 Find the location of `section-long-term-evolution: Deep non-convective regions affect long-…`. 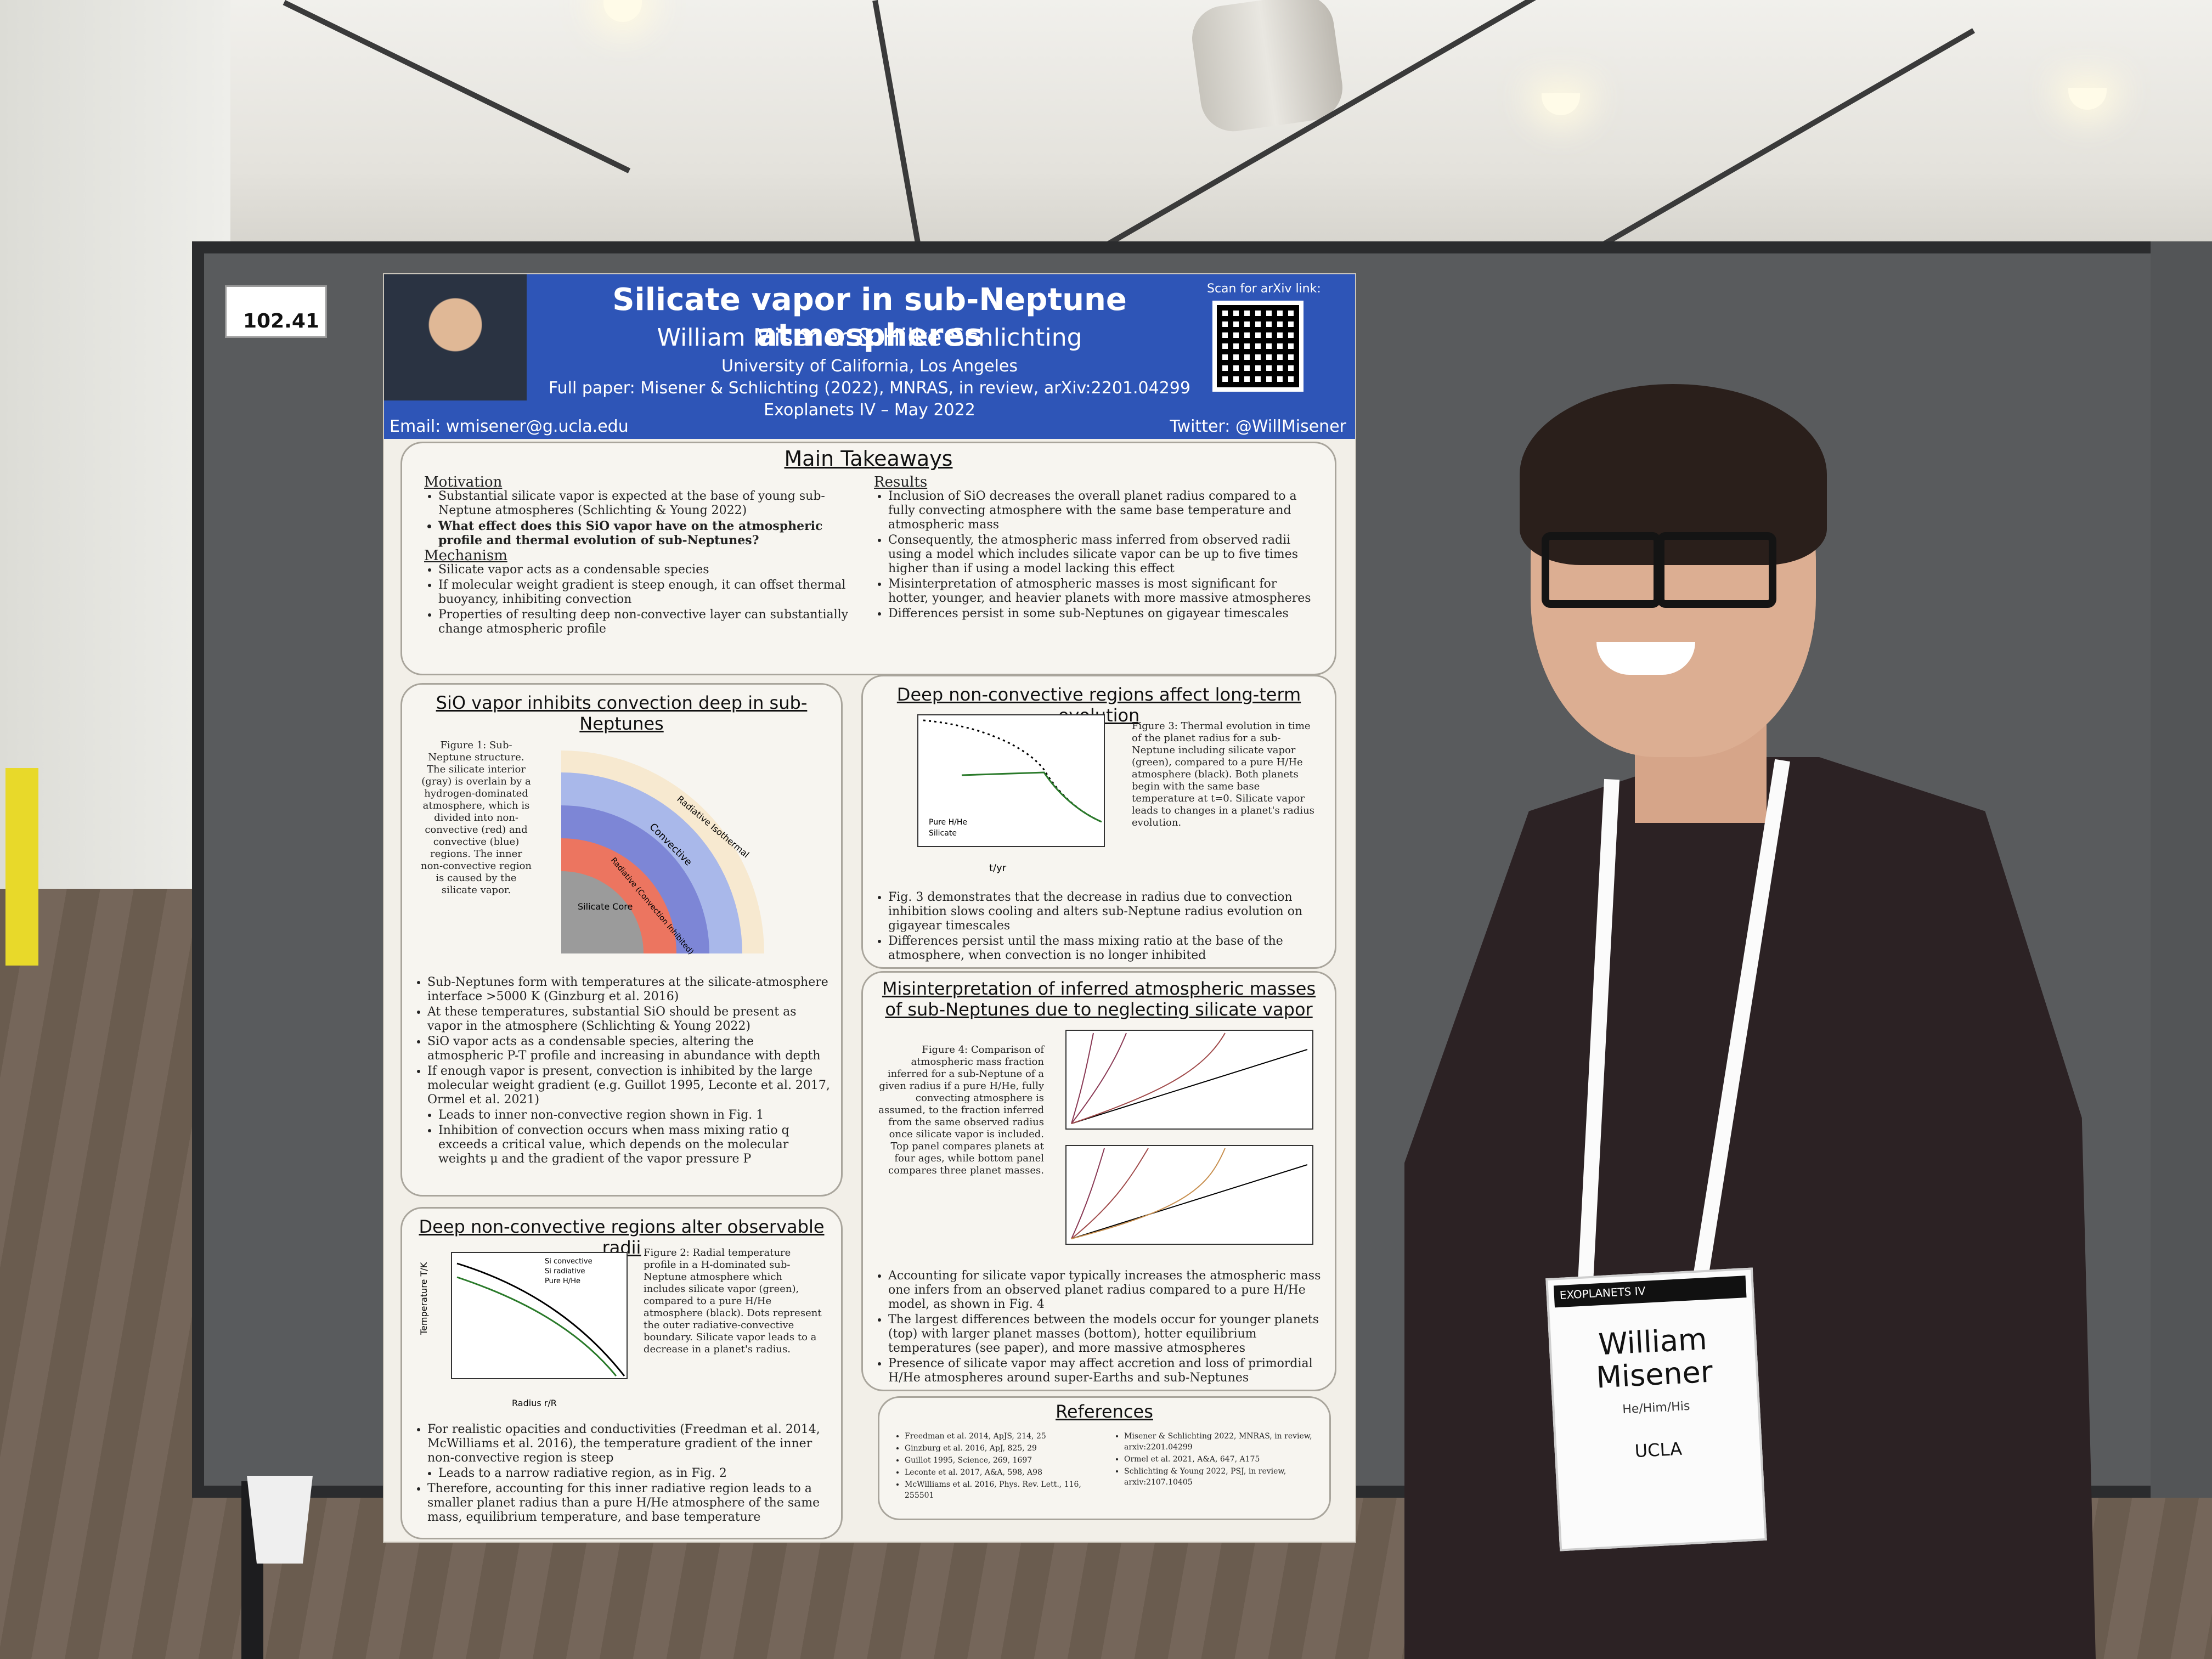

section-long-term-evolution: Deep non-convective regions affect long-… is located at coordinates (1098, 822).